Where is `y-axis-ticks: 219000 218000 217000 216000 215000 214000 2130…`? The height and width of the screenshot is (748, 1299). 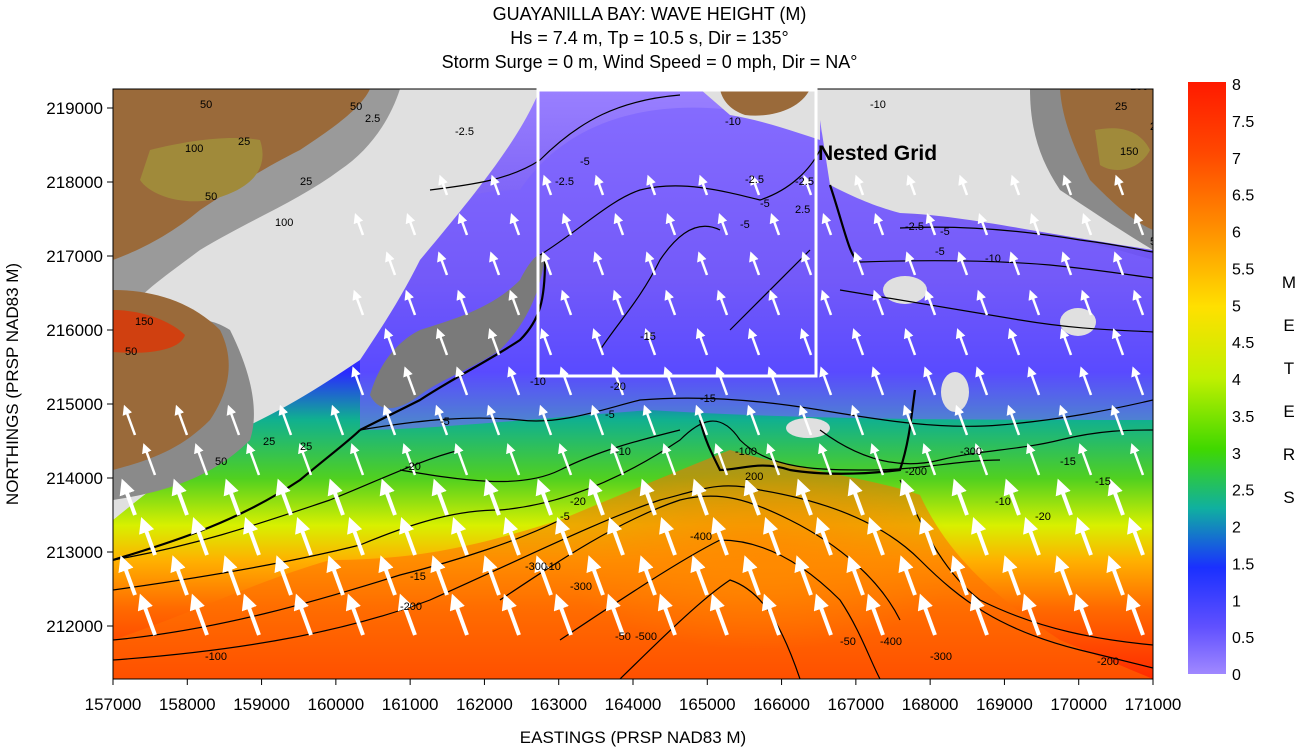 y-axis-ticks: 219000 218000 217000 216000 215000 214000 2130… is located at coordinates (79, 367).